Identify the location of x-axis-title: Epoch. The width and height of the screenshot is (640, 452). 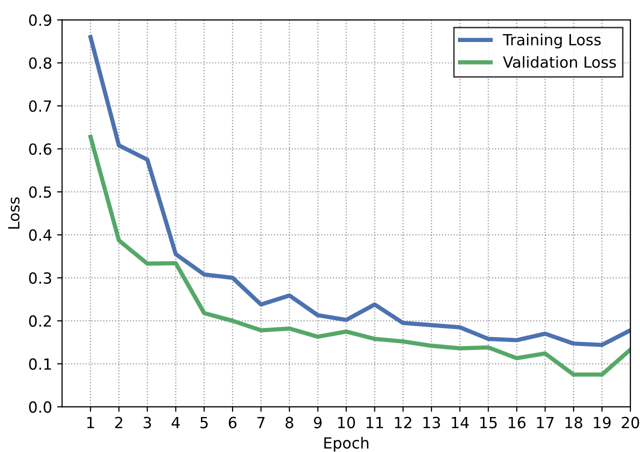
(346, 444).